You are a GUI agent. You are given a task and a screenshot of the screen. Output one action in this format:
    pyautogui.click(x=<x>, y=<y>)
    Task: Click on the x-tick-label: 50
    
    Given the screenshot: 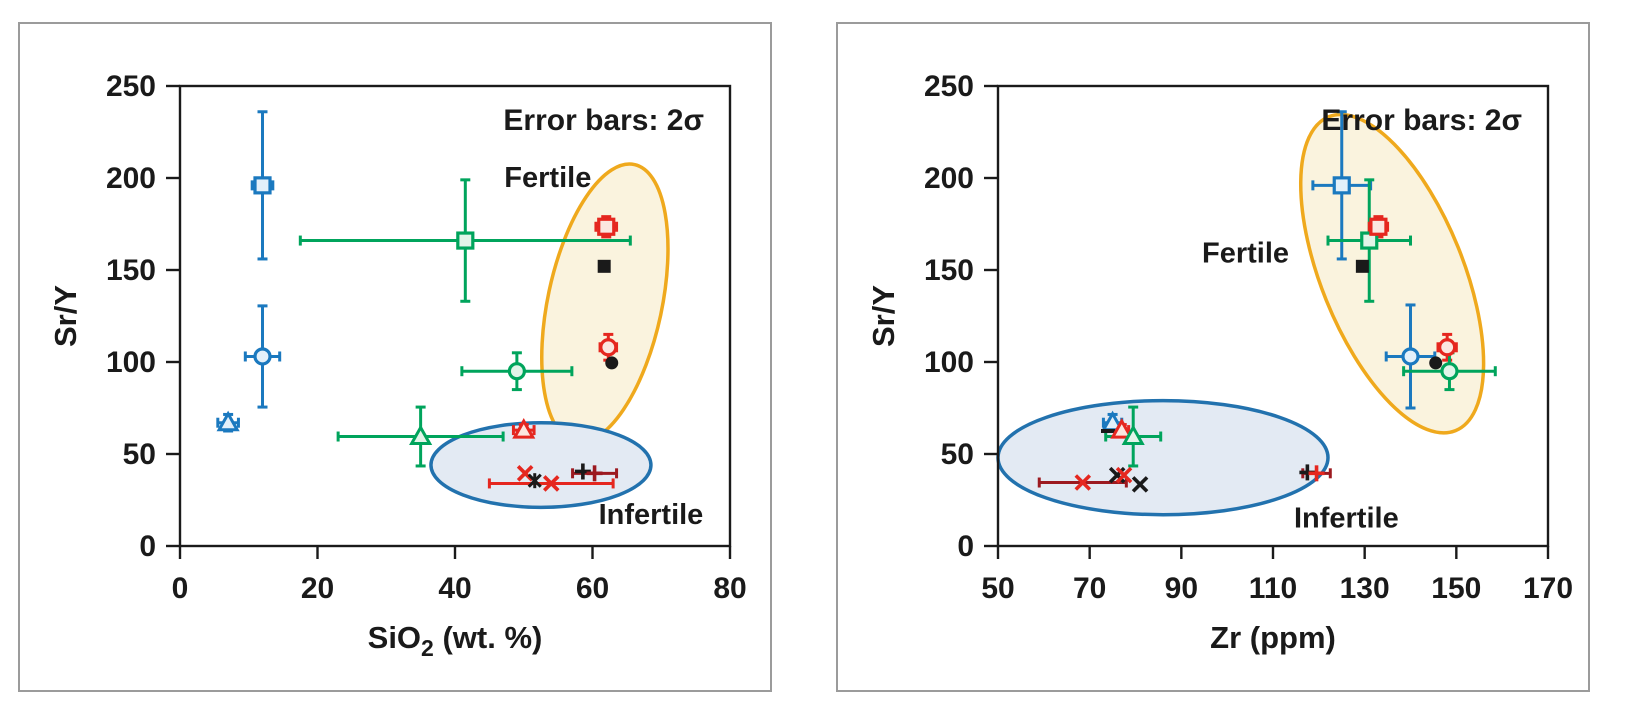 What is the action you would take?
    pyautogui.click(x=997, y=588)
    